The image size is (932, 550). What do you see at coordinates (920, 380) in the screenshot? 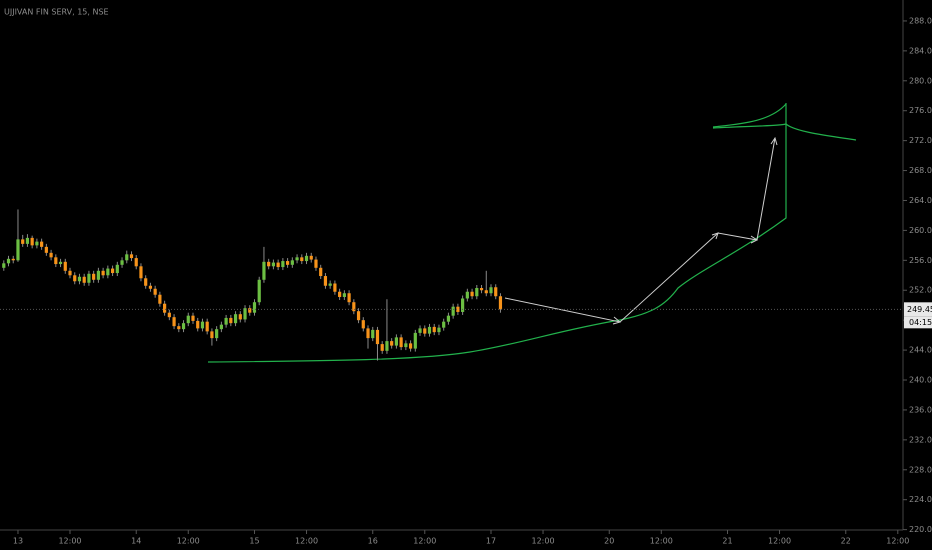
I see `y-tick-label: 240.00` at bounding box center [920, 380].